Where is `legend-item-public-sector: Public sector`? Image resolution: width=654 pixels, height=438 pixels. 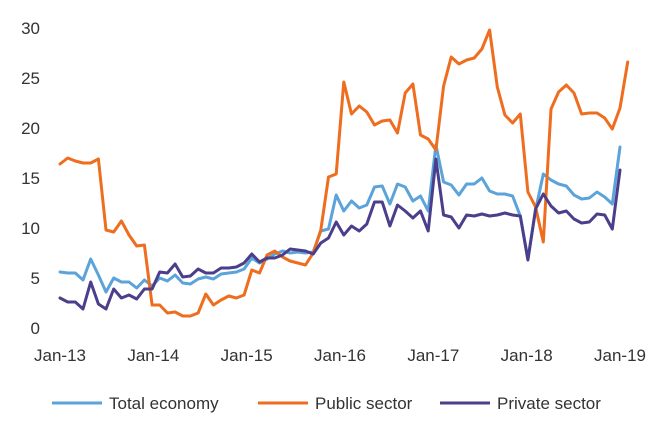 legend-item-public-sector: Public sector is located at coordinates (335, 403).